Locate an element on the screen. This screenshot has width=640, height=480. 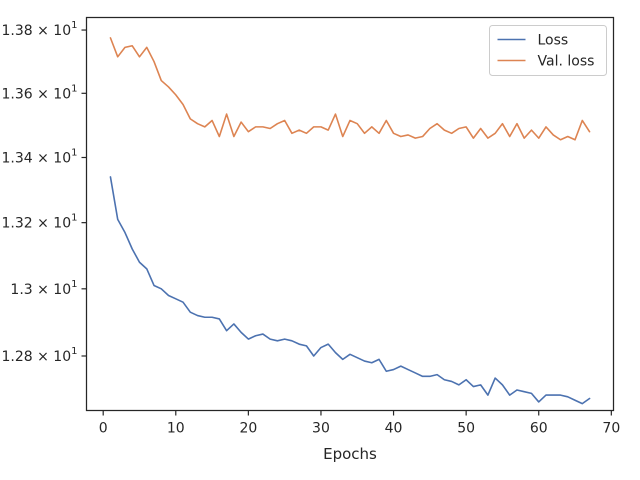
y-tick-label: 1.3 × 10¹ is located at coordinates (43, 288).